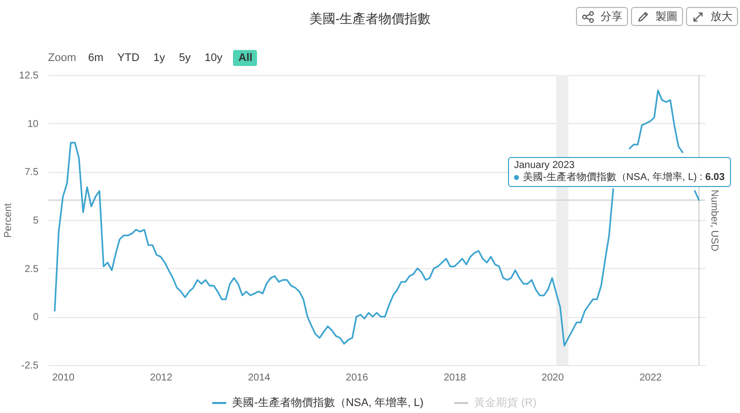 This screenshot has width=740, height=413. Describe the element at coordinates (611, 17) in the screenshot. I see `text: 分享` at that location.